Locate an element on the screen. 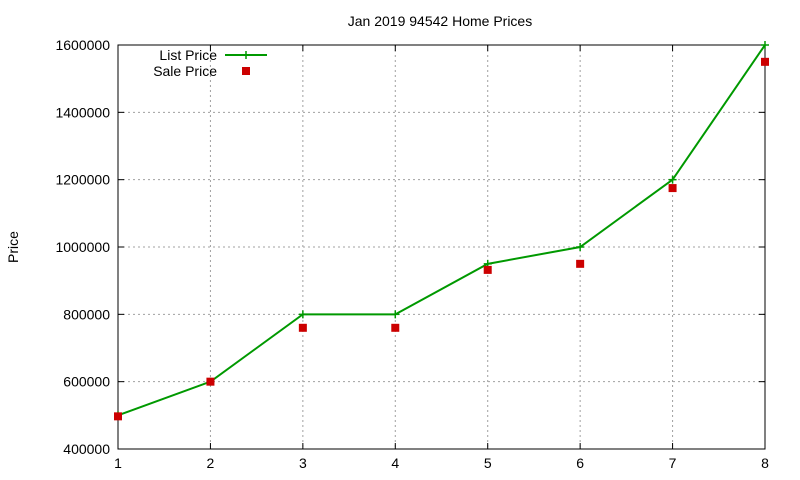 The height and width of the screenshot is (480, 800). x-tick-label: 4 is located at coordinates (395, 463).